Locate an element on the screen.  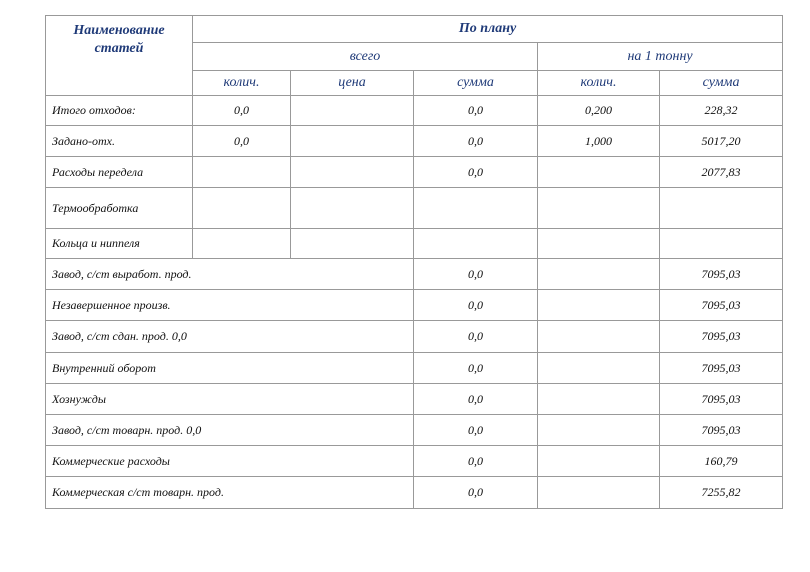
header-row: колич. цена сумма колич. сумма is located at coordinates (415, 83).